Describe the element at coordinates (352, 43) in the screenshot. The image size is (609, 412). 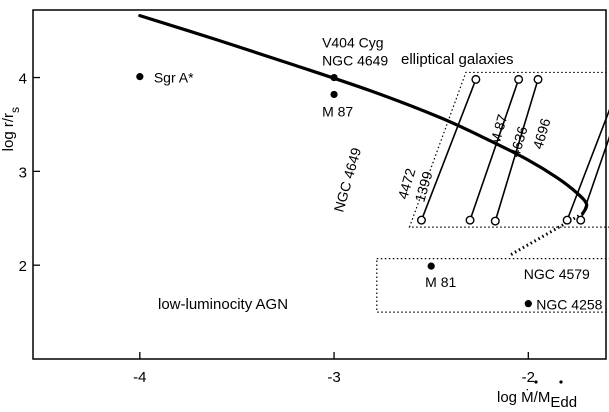
I see `point-label-v404-cyg: V404 Cyg` at that location.